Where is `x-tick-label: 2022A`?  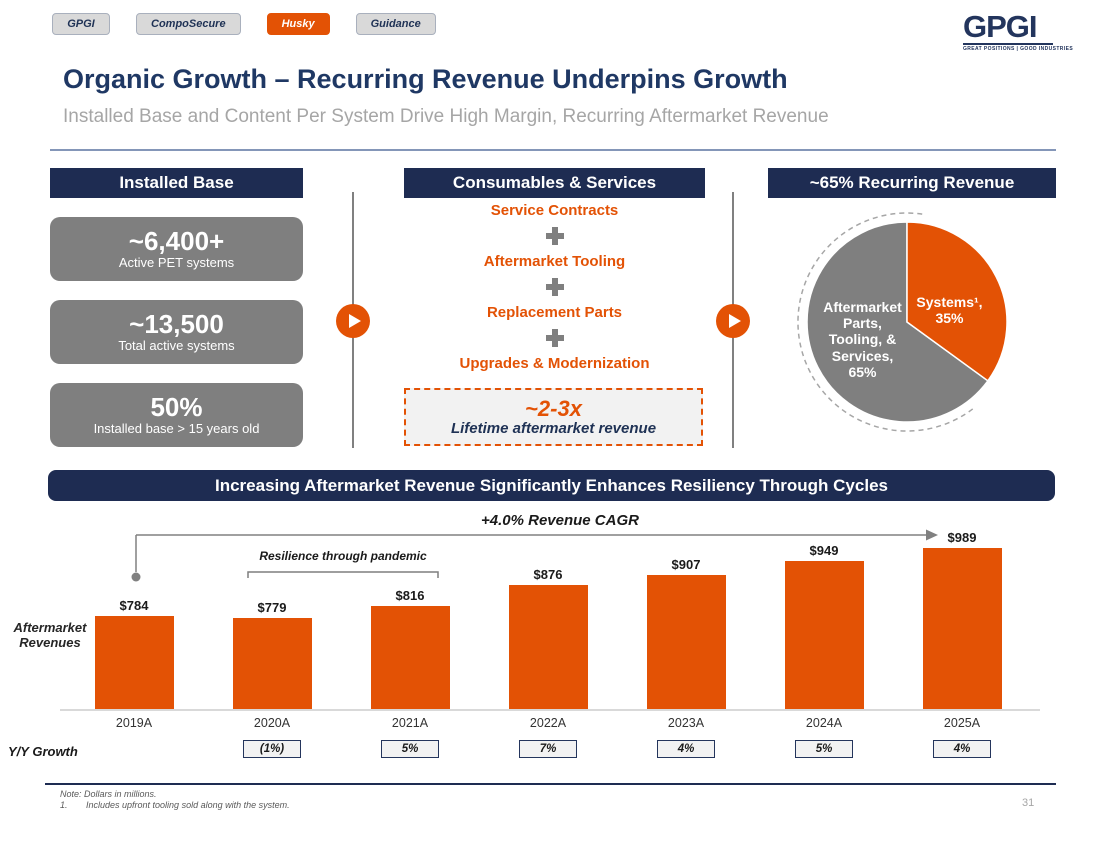 x-tick-label: 2022A is located at coordinates (548, 723).